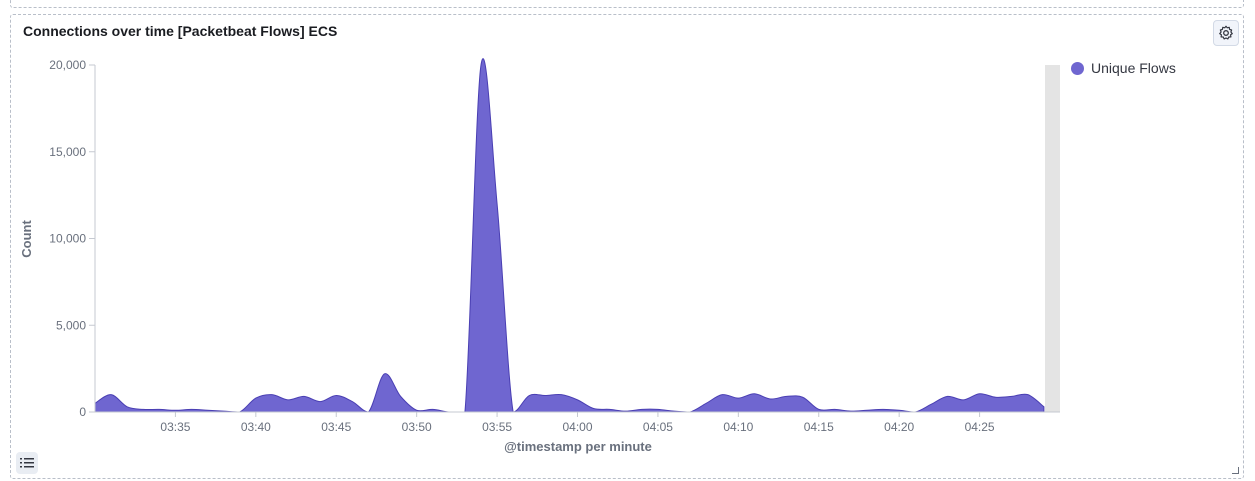 The height and width of the screenshot is (481, 1255). I want to click on y-tick-label: 10,000, so click(67, 239).